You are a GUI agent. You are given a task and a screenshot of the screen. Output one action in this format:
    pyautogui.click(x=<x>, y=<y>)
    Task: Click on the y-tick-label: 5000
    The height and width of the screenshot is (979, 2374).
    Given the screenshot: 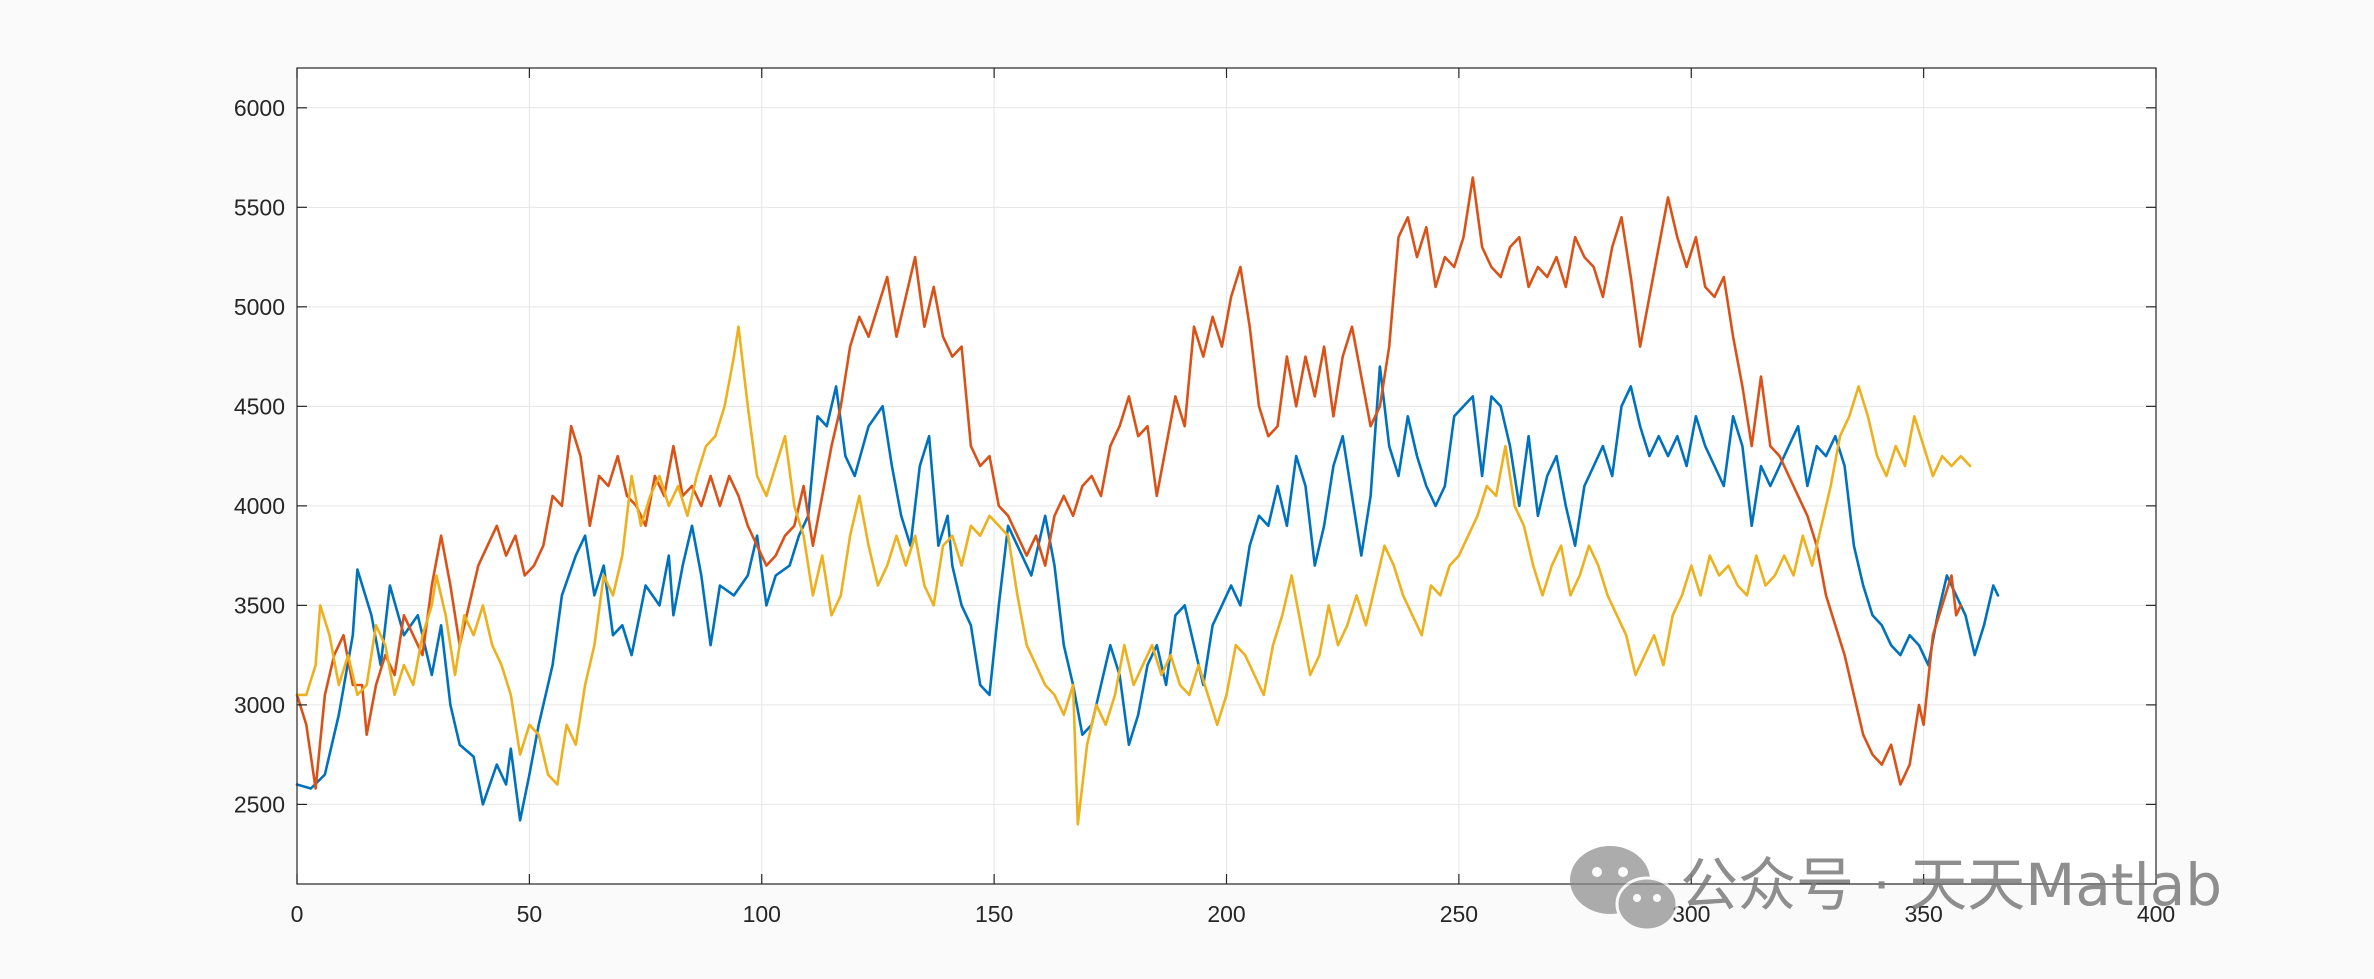 What is the action you would take?
    pyautogui.click(x=259, y=307)
    